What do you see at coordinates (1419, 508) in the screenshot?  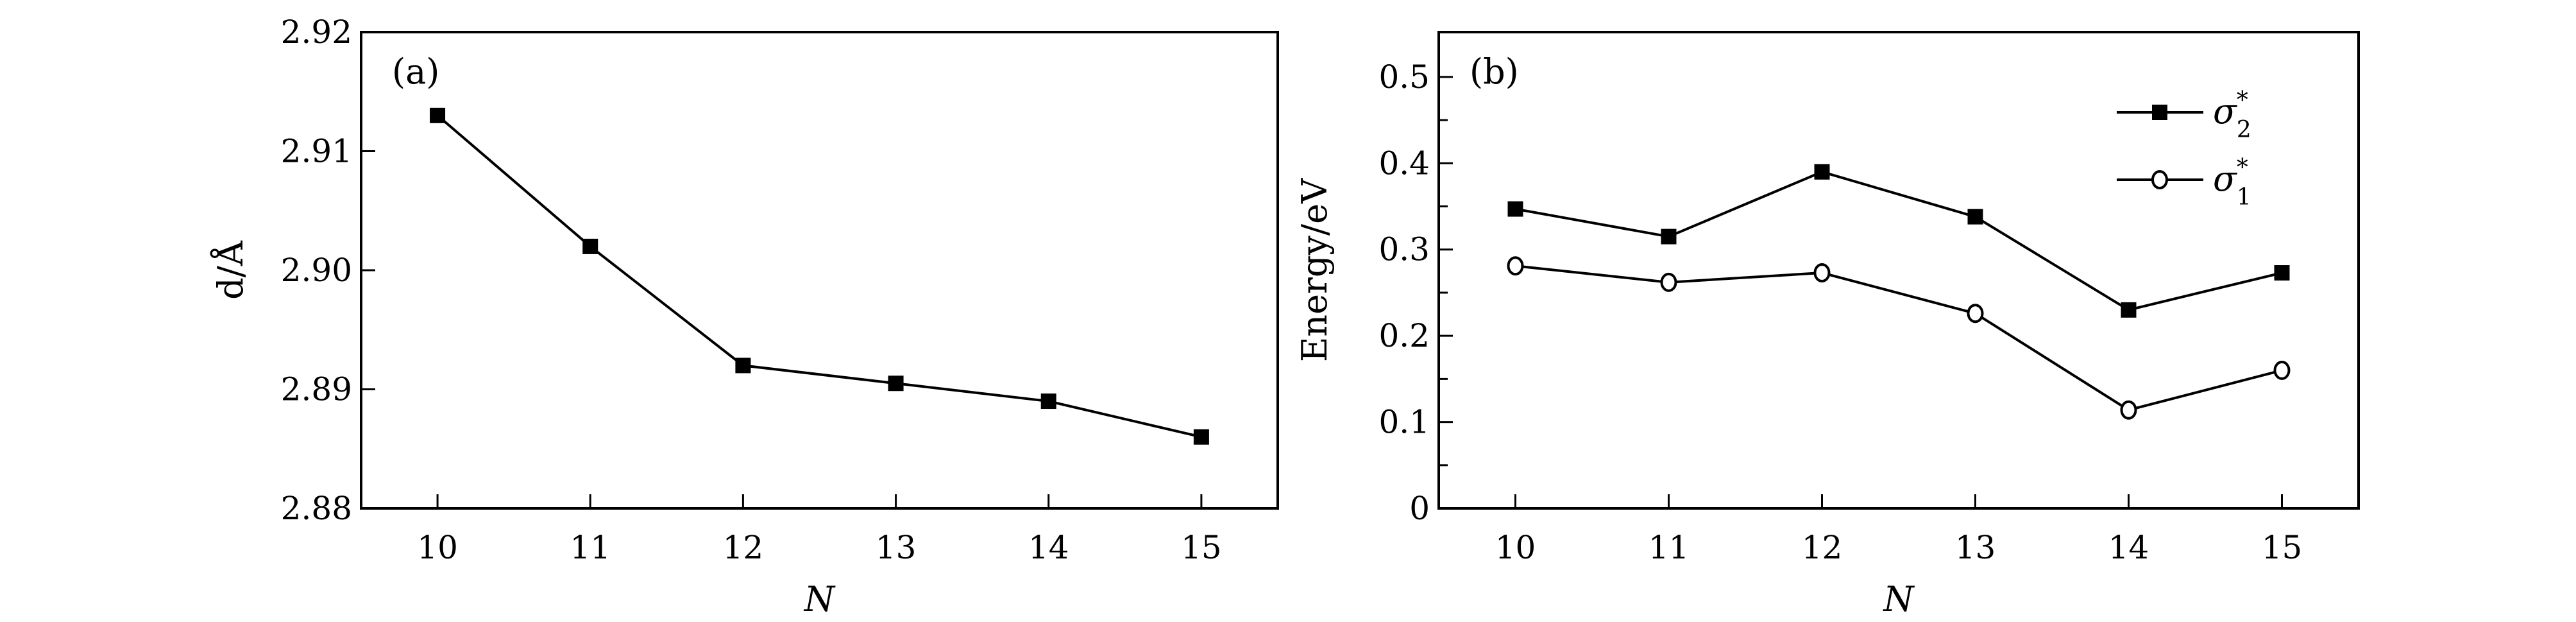 I see `y-tick-label: 0` at bounding box center [1419, 508].